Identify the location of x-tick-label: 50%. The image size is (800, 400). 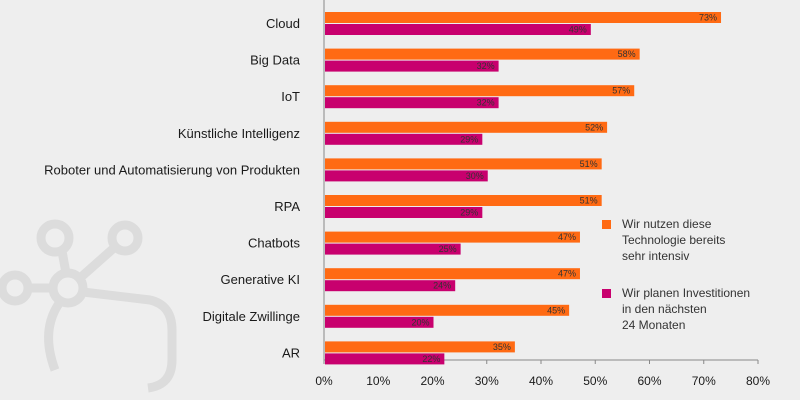
(595, 381).